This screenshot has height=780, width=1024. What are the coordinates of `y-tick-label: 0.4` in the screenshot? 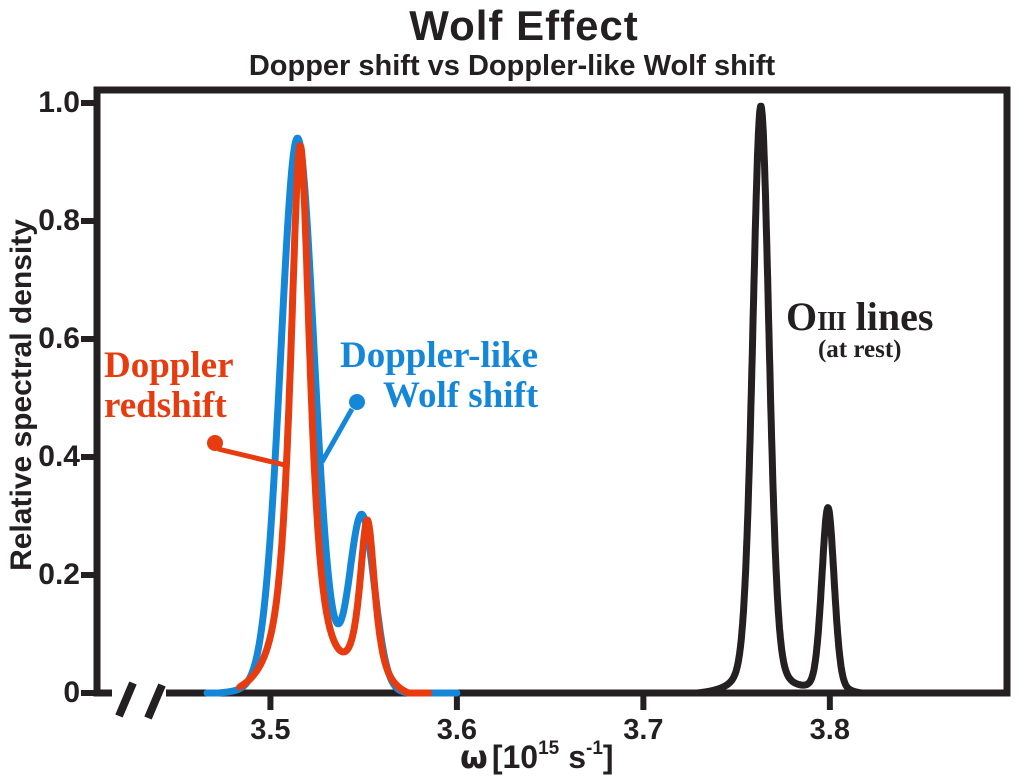 It's located at (59, 456).